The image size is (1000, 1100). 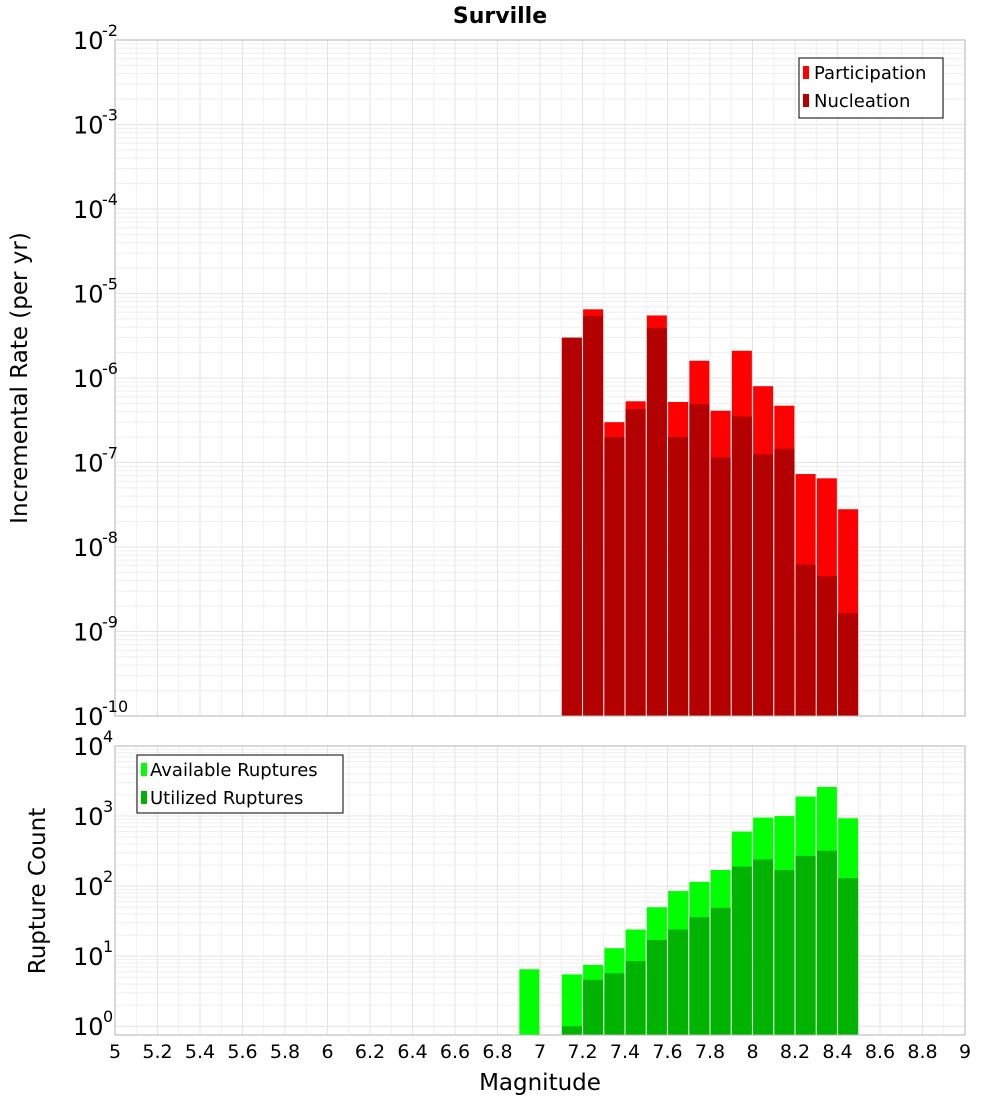 What do you see at coordinates (157, 1052) in the screenshot?
I see `x-tick-label: 5.2` at bounding box center [157, 1052].